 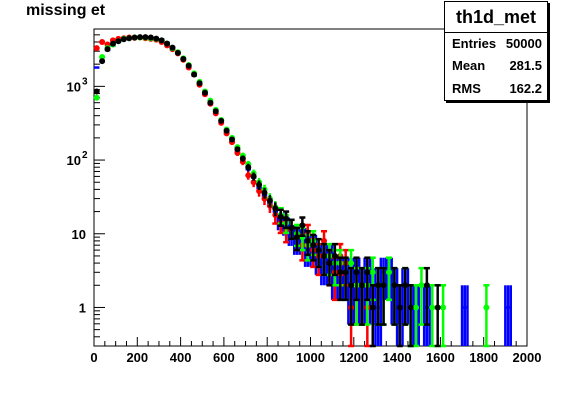 I want to click on y-tick-exponent: 3, so click(x=85, y=81).